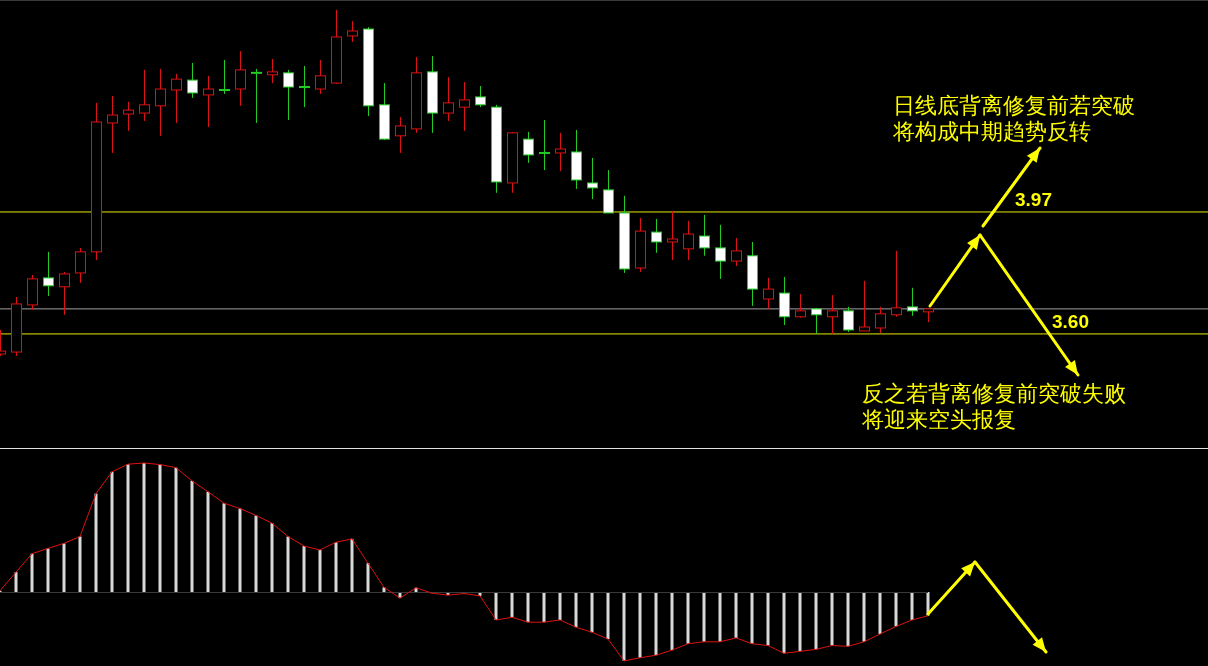 This screenshot has height=666, width=1208. Describe the element at coordinates (993, 406) in the screenshot. I see `annotation: 反之若背离修复前突破失败将迎来空头报复` at that location.